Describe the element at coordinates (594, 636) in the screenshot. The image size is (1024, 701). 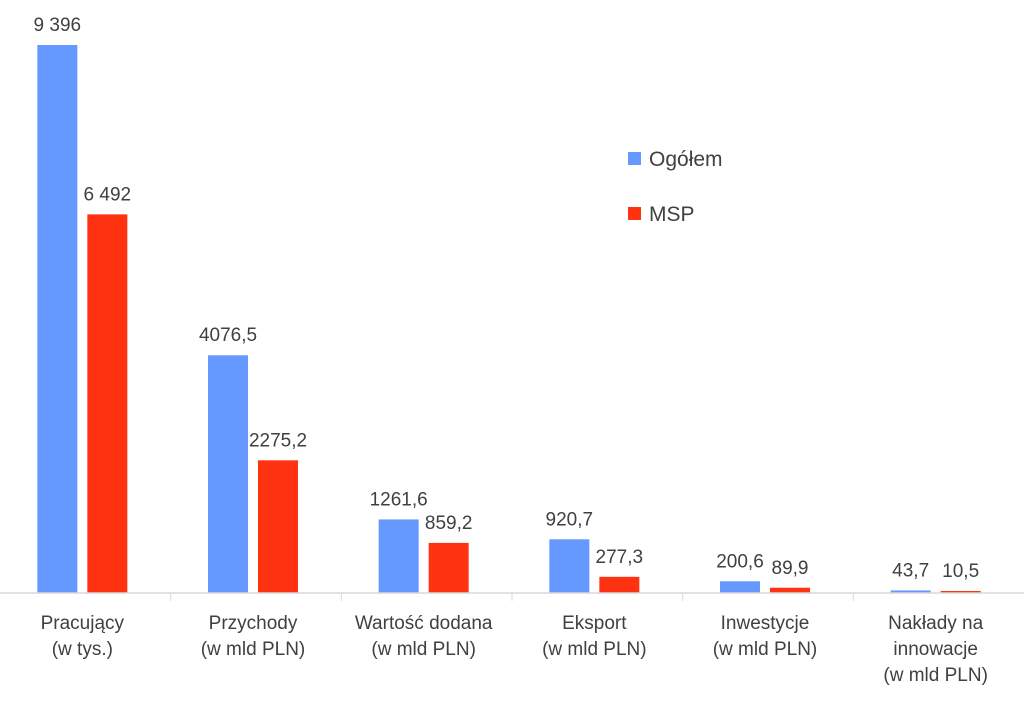
I see `category-label: Eksport (w mld PLN)` at that location.